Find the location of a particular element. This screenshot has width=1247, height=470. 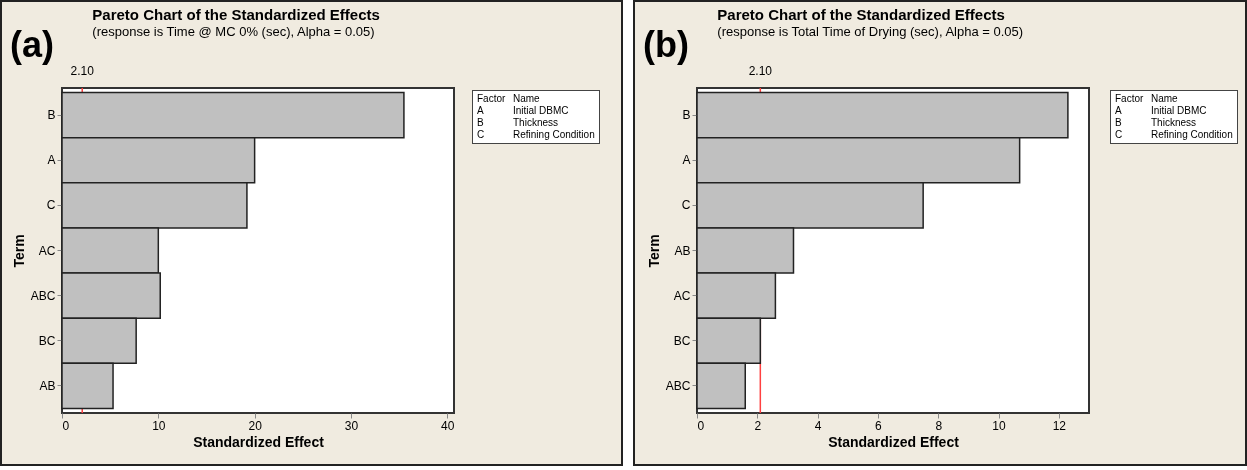

chart-subtitle: (response is Time @ MC 0% (sec), Alpha = 0.05) is located at coordinates (233, 31).